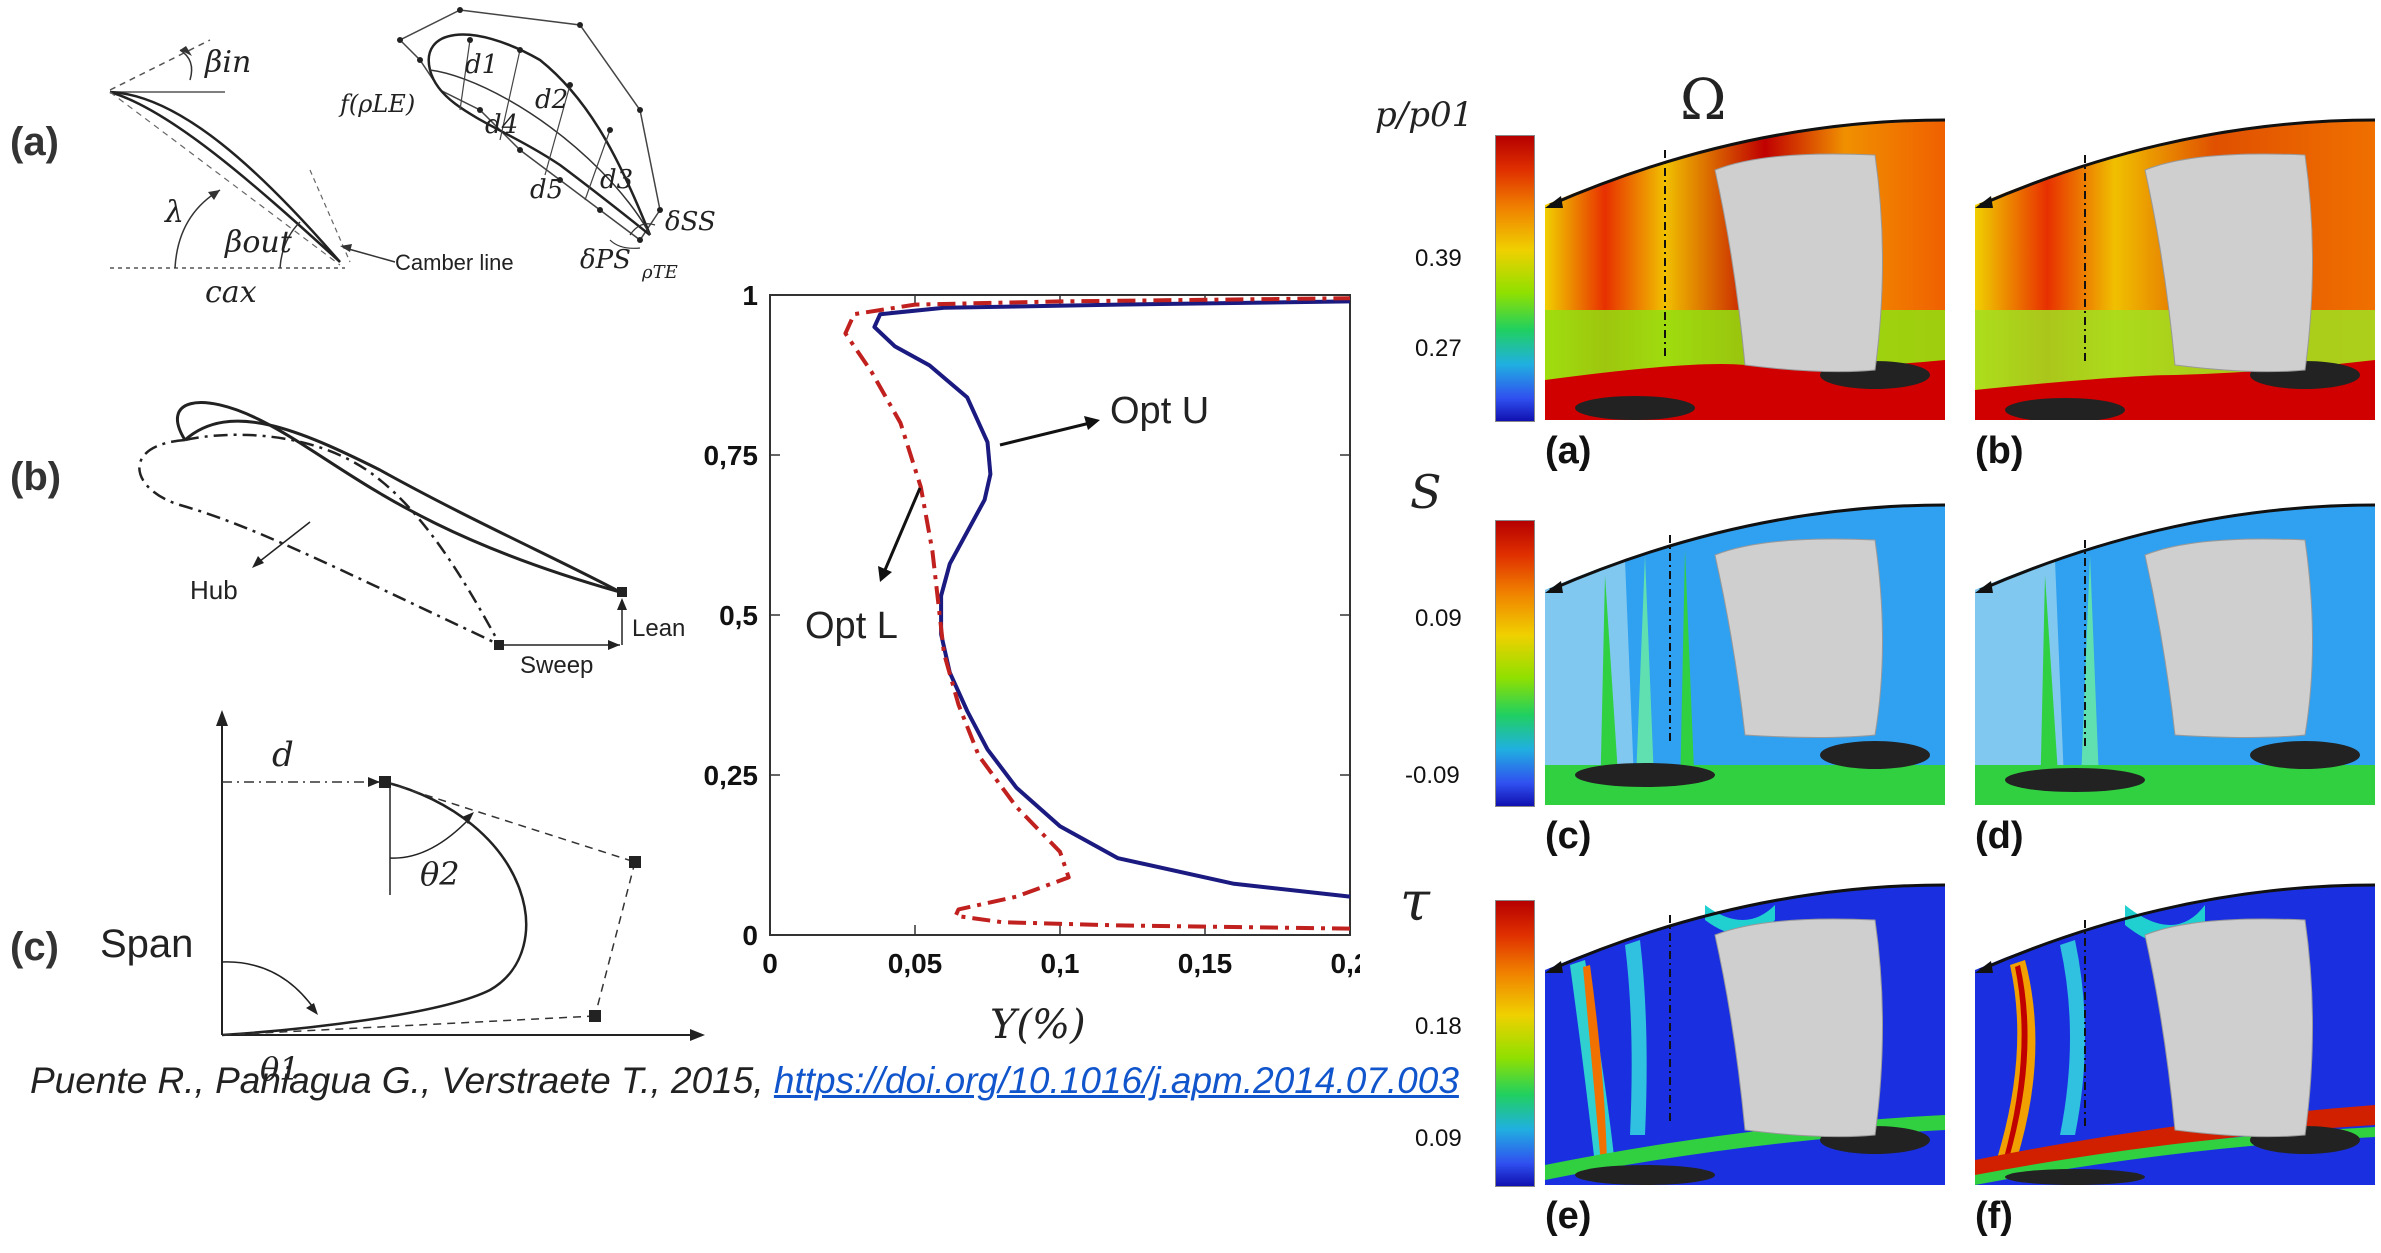  I want to click on annotation-opt-l: Opt L, so click(851, 626).